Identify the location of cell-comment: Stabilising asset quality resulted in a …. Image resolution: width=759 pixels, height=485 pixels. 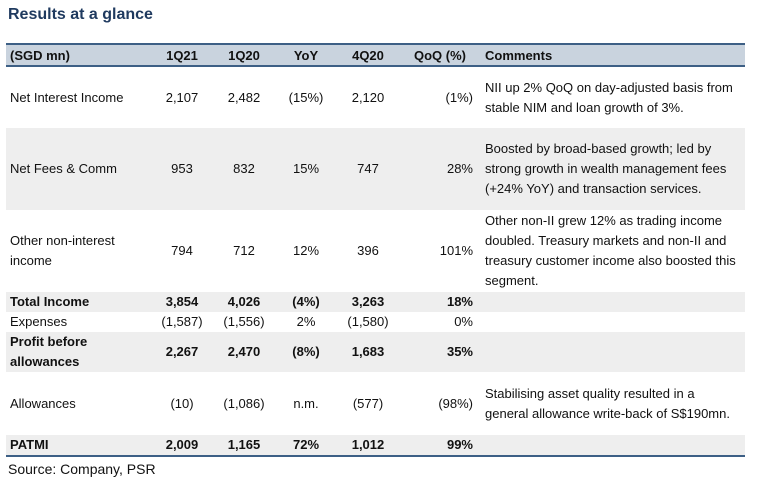
(607, 403).